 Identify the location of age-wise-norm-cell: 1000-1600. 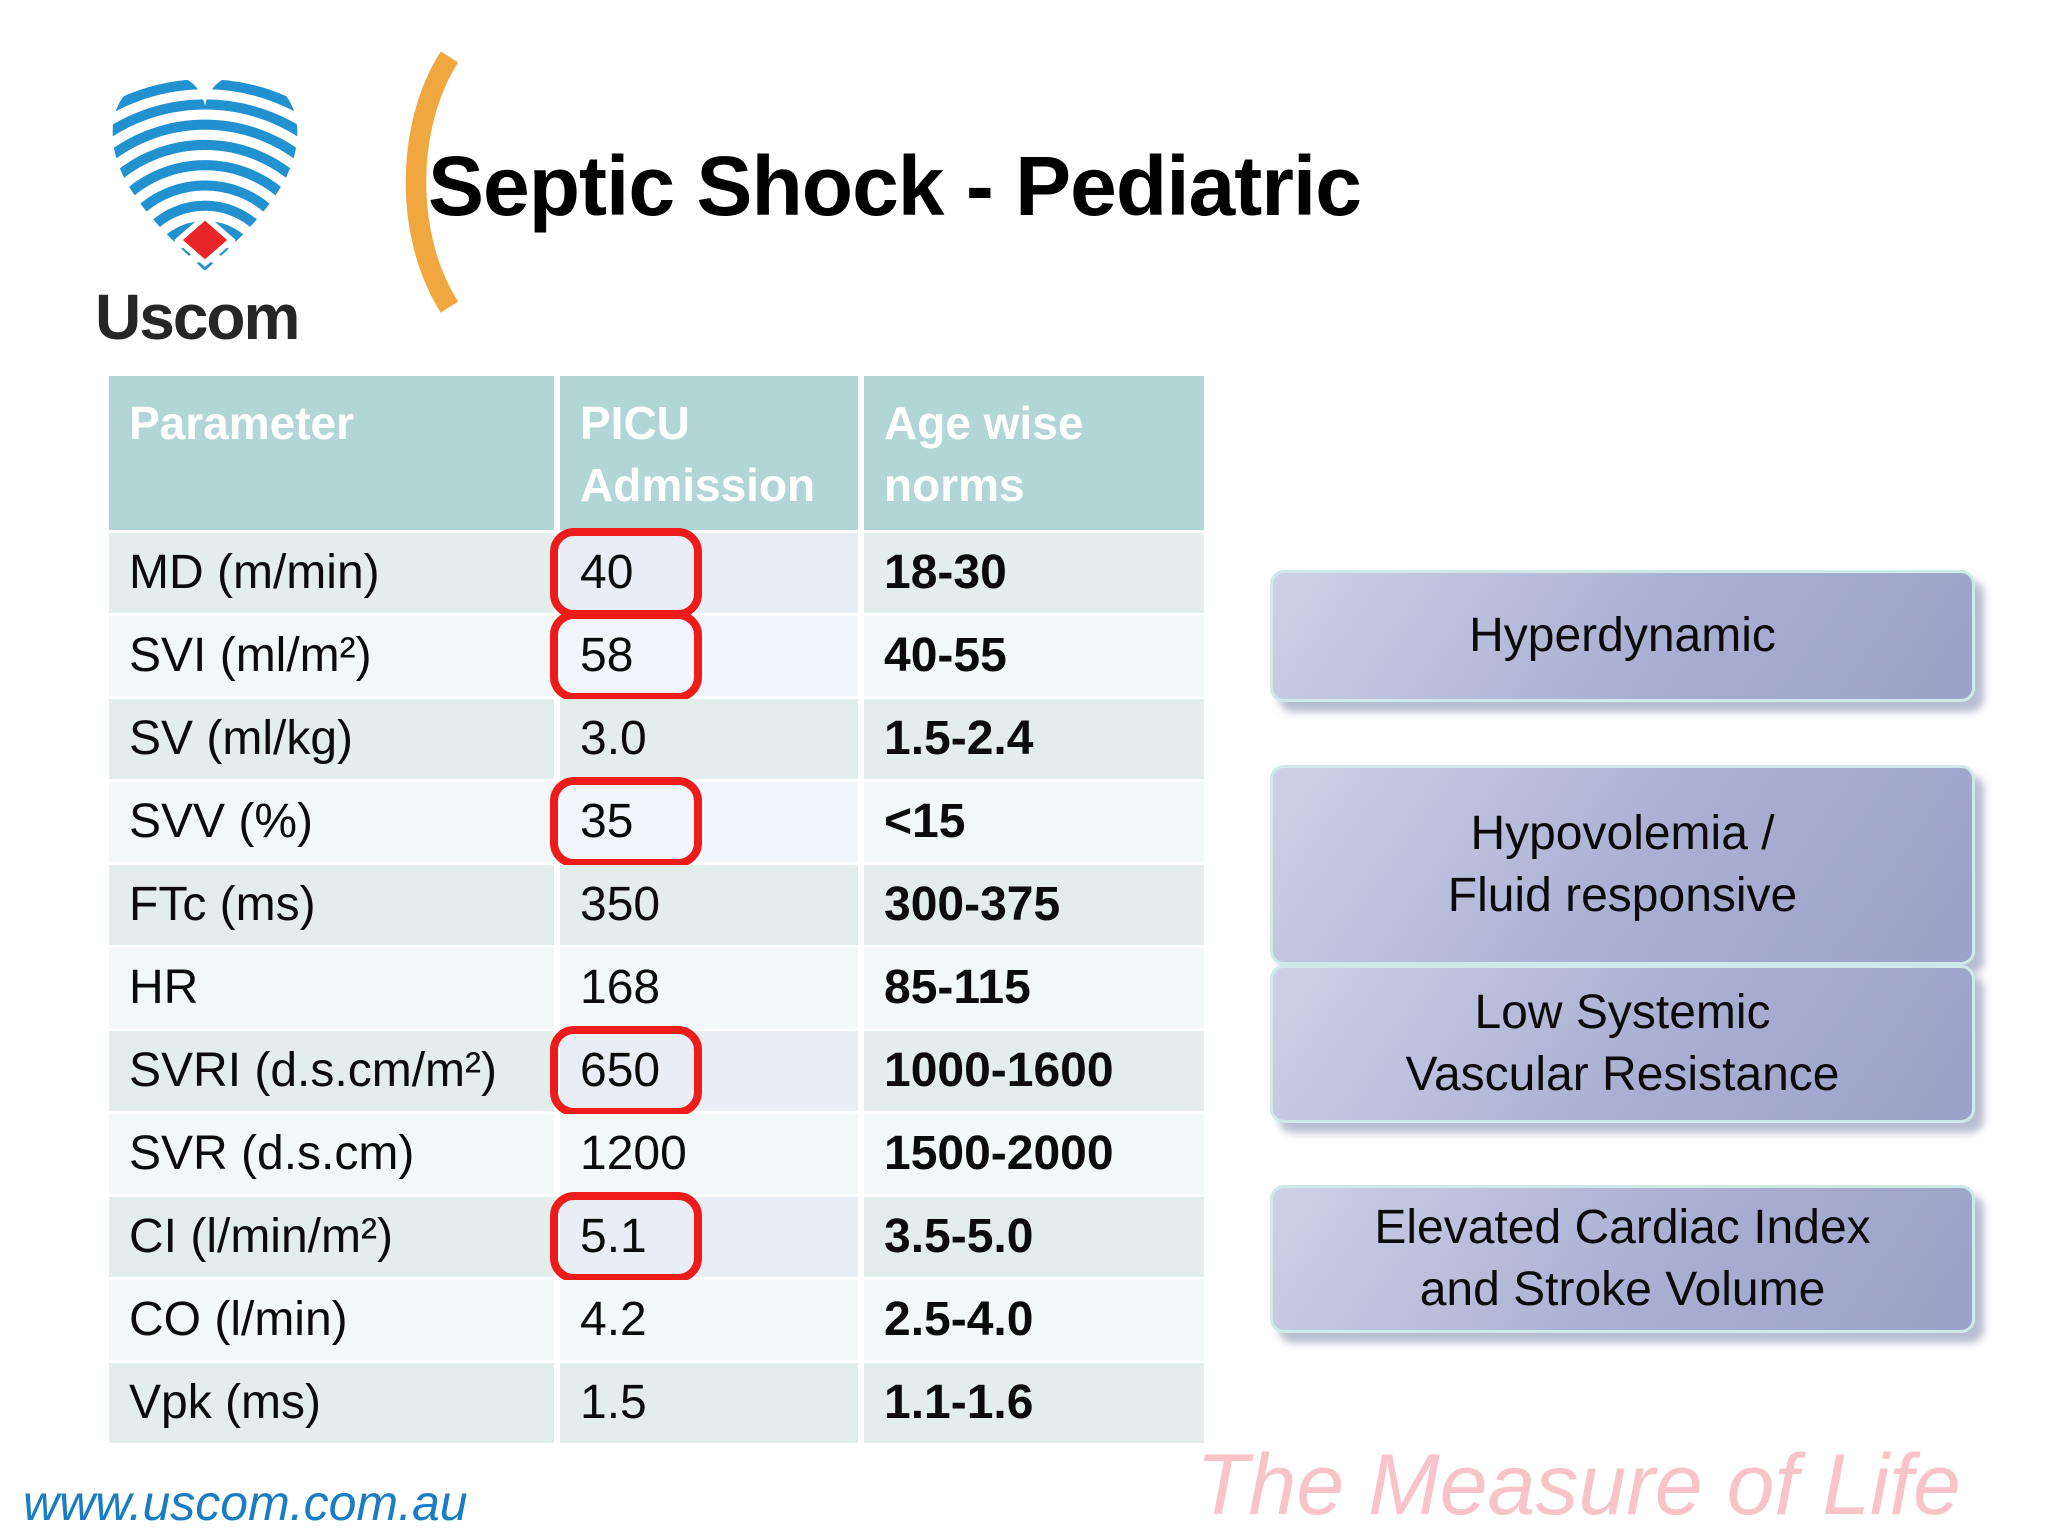
(1034, 1071).